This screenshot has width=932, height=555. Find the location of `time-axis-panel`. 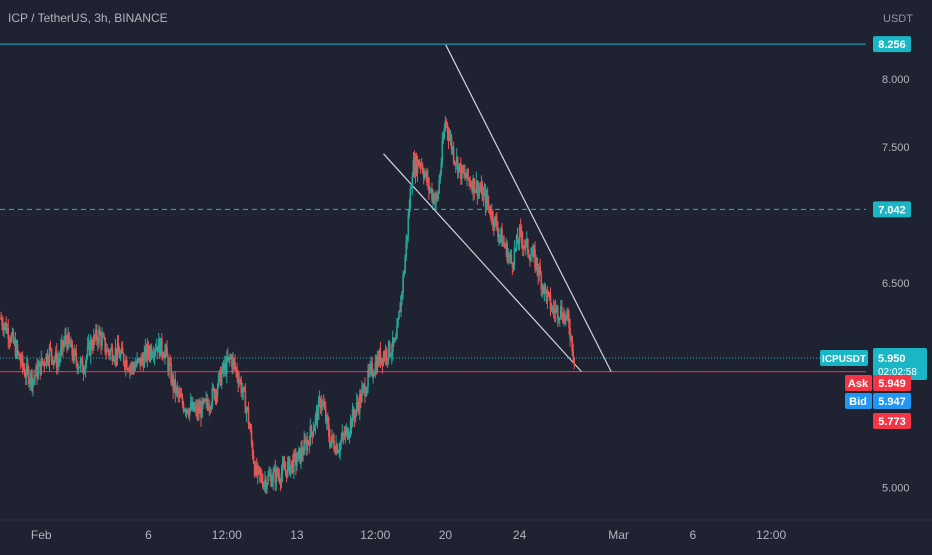

time-axis-panel is located at coordinates (466, 535).